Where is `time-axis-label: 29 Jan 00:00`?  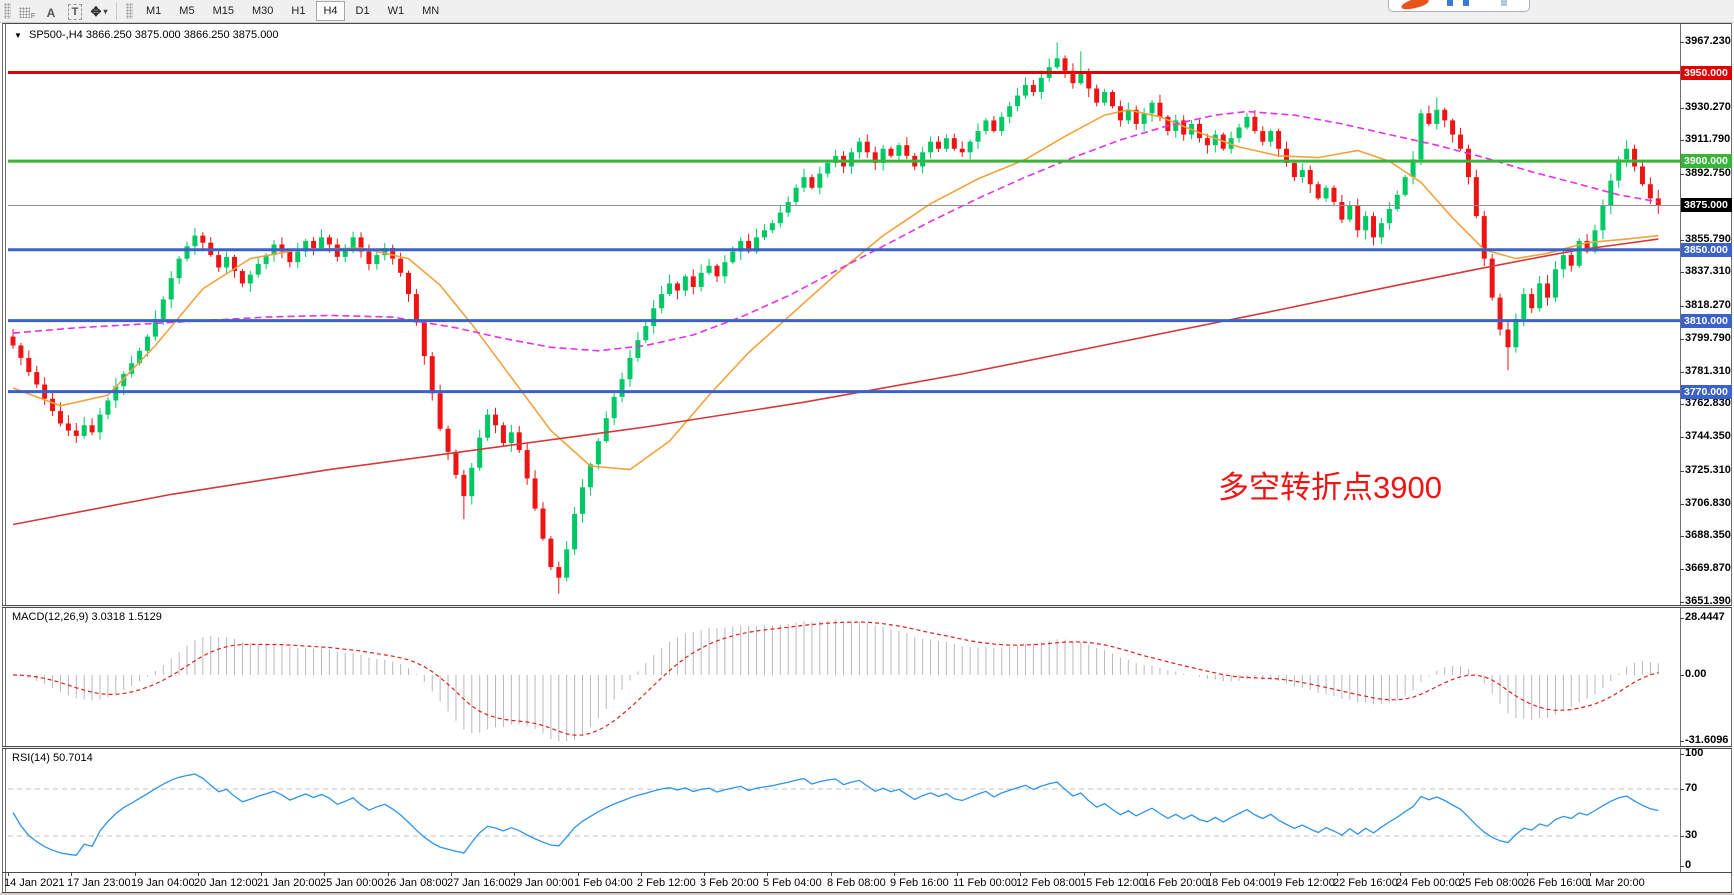
time-axis-label: 29 Jan 00:00 is located at coordinates (542, 883).